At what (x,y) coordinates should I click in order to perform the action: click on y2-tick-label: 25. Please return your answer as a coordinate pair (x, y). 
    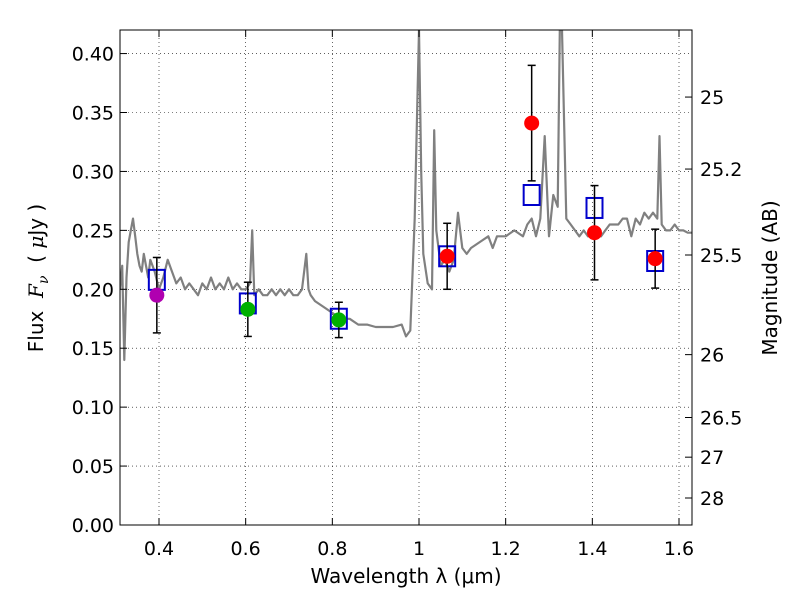
    Looking at the image, I should click on (712, 98).